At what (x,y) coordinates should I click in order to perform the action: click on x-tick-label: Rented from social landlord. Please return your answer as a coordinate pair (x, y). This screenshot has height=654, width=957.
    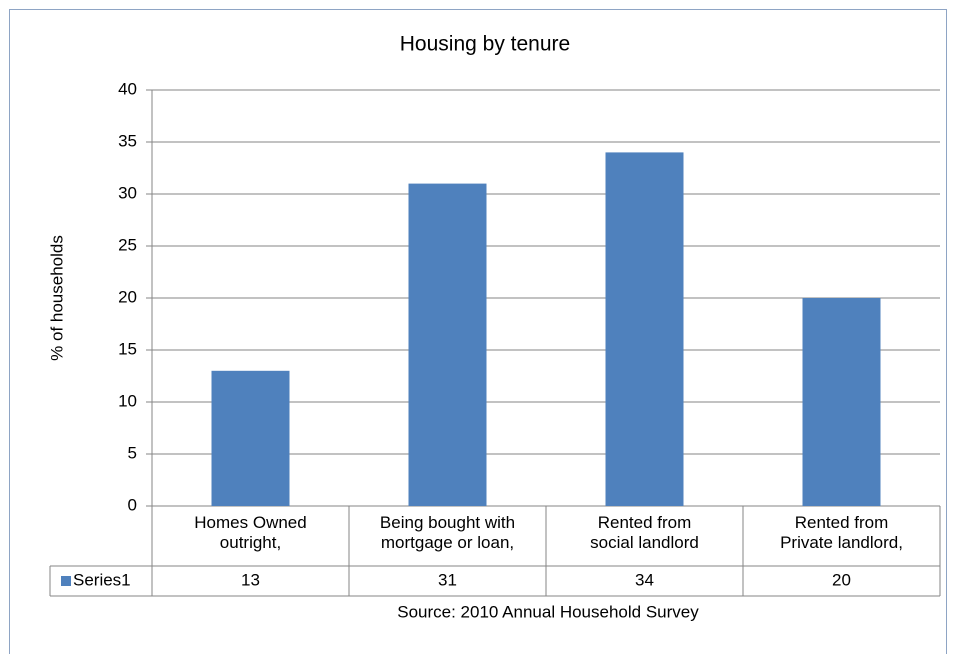
    Looking at the image, I should click on (644, 532).